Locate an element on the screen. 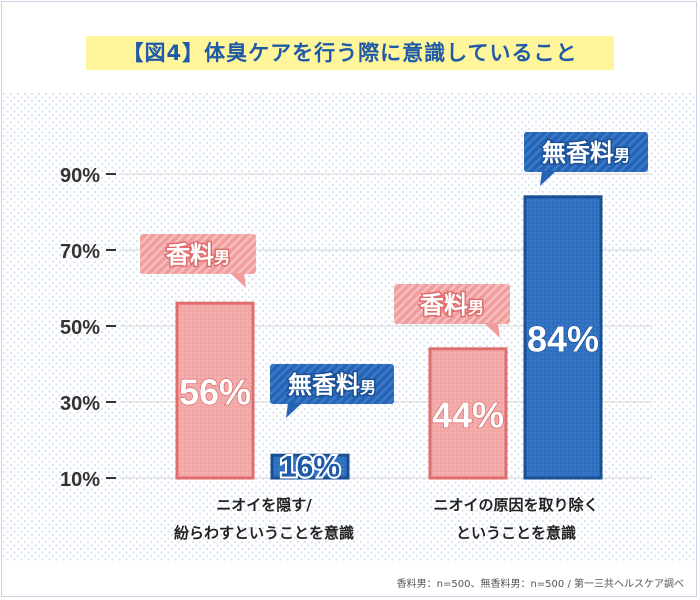 The width and height of the screenshot is (700, 600). category-label: ニオイの原因を取り除く is located at coordinates (515, 505).